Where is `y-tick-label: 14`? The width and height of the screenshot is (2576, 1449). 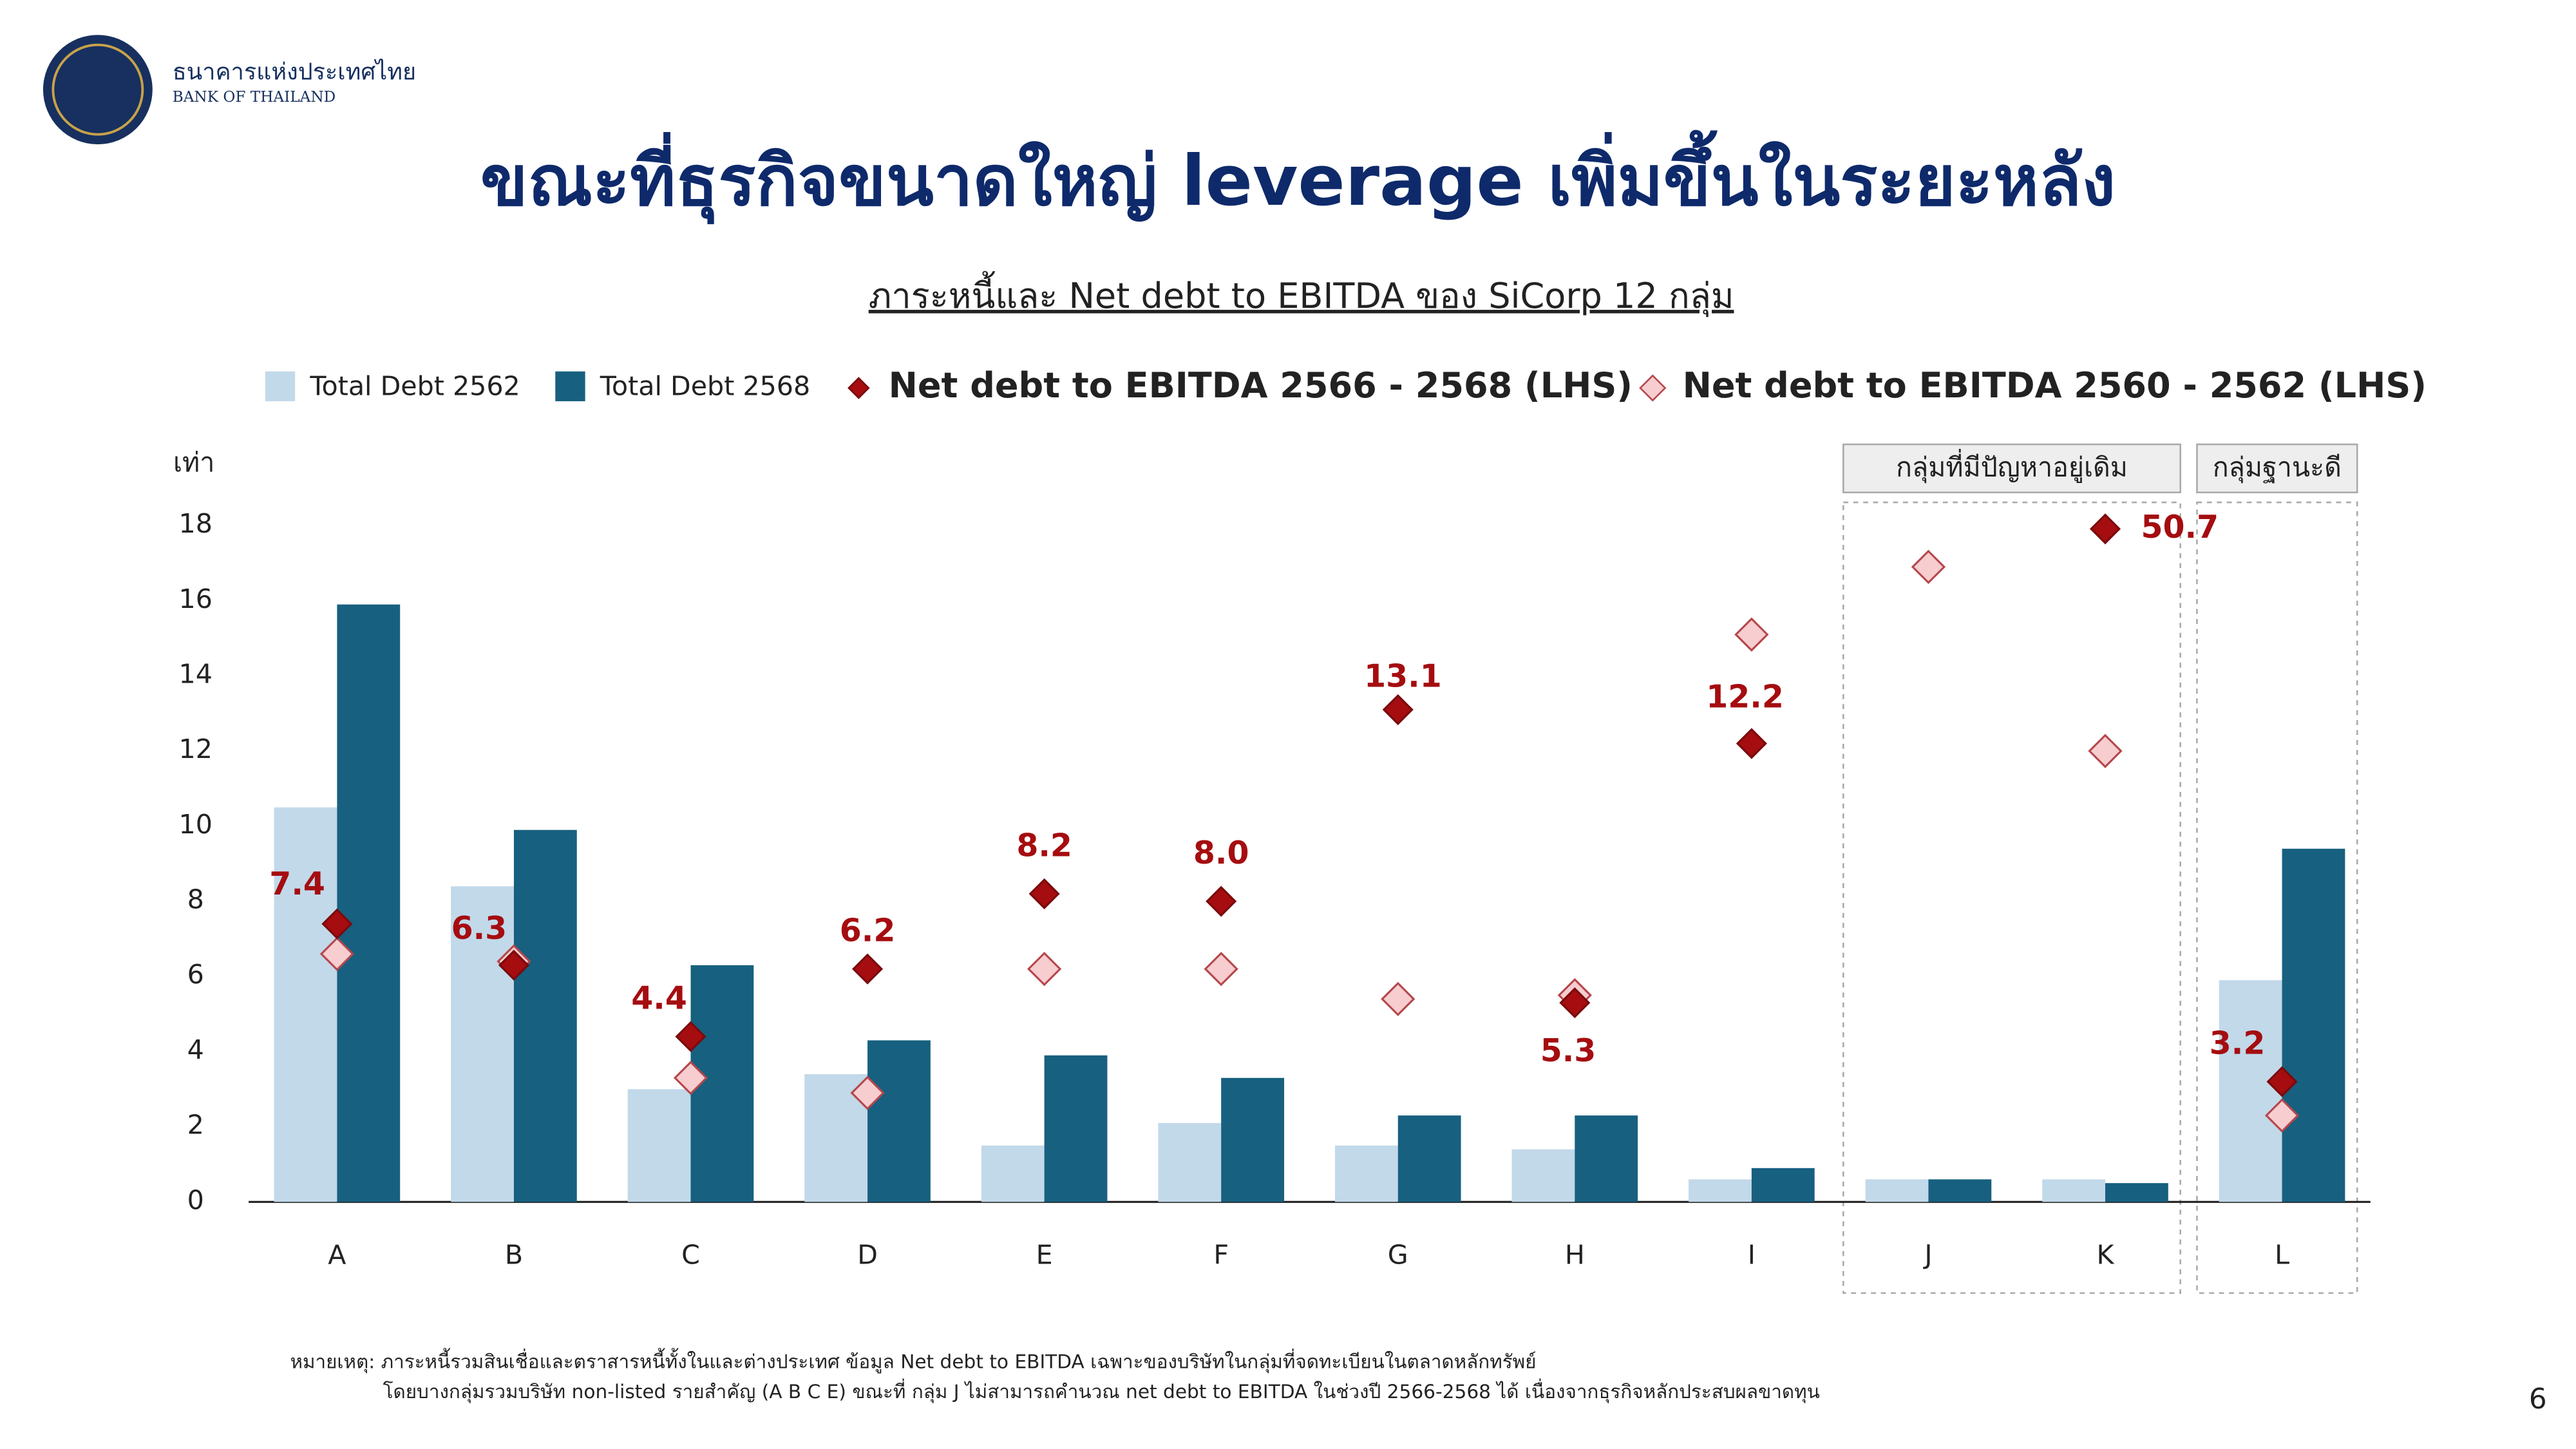
y-tick-label: 14 is located at coordinates (196, 674).